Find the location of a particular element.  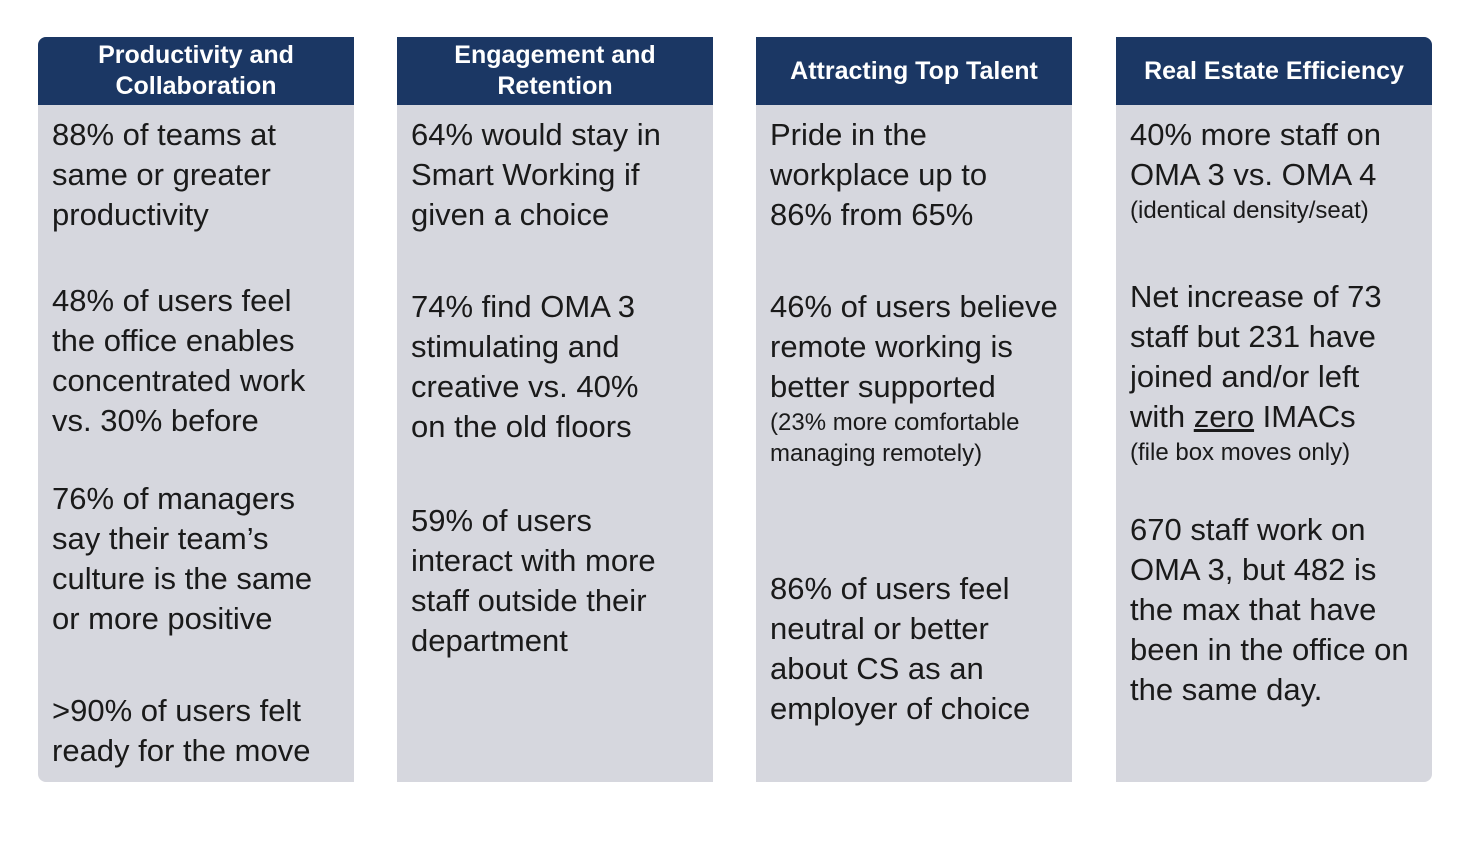

stat-text-emphasis: zero is located at coordinates (1224, 416).